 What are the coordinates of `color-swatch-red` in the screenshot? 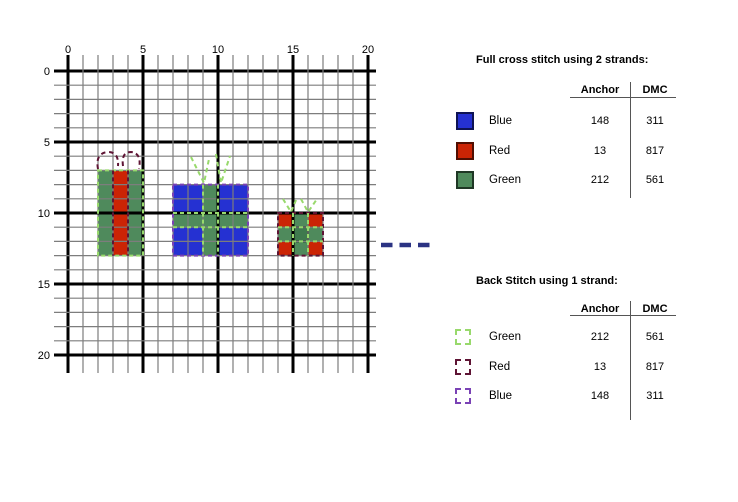 It's located at (465, 150).